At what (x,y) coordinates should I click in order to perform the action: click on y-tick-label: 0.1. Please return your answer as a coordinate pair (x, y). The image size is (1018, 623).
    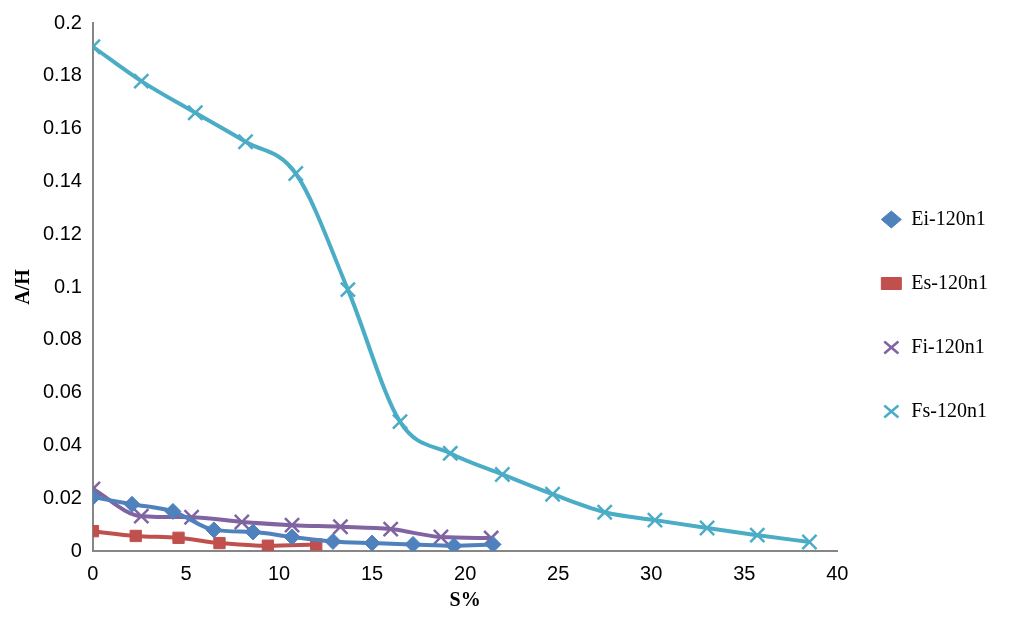
    Looking at the image, I should click on (68, 285).